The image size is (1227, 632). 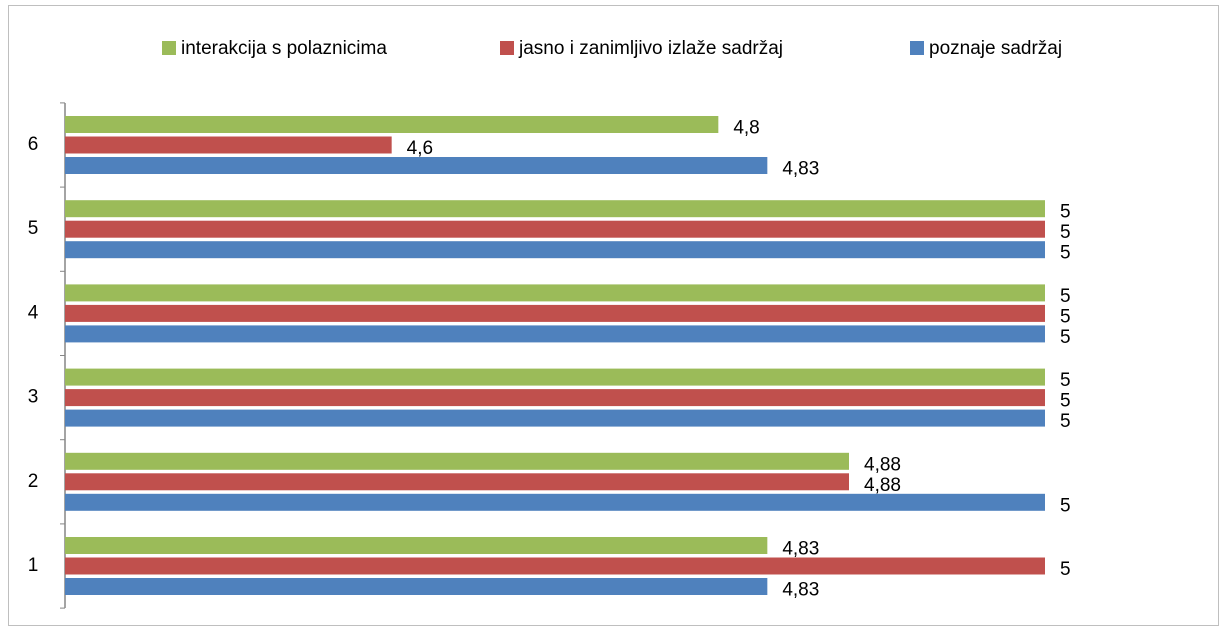 I want to click on y-tick-label: 4, so click(x=33, y=312).